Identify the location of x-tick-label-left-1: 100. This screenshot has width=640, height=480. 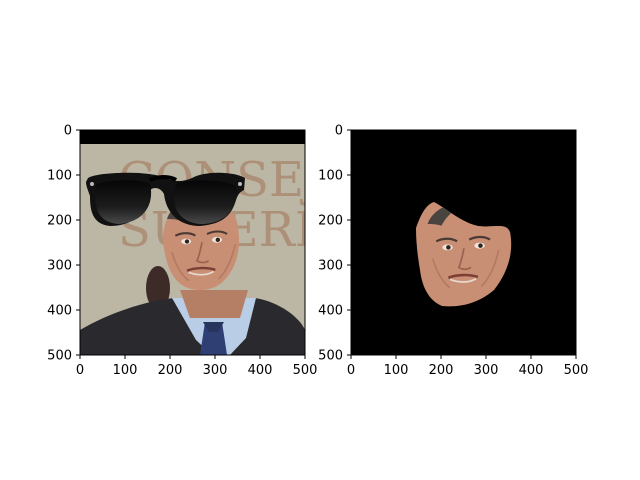
(125, 370).